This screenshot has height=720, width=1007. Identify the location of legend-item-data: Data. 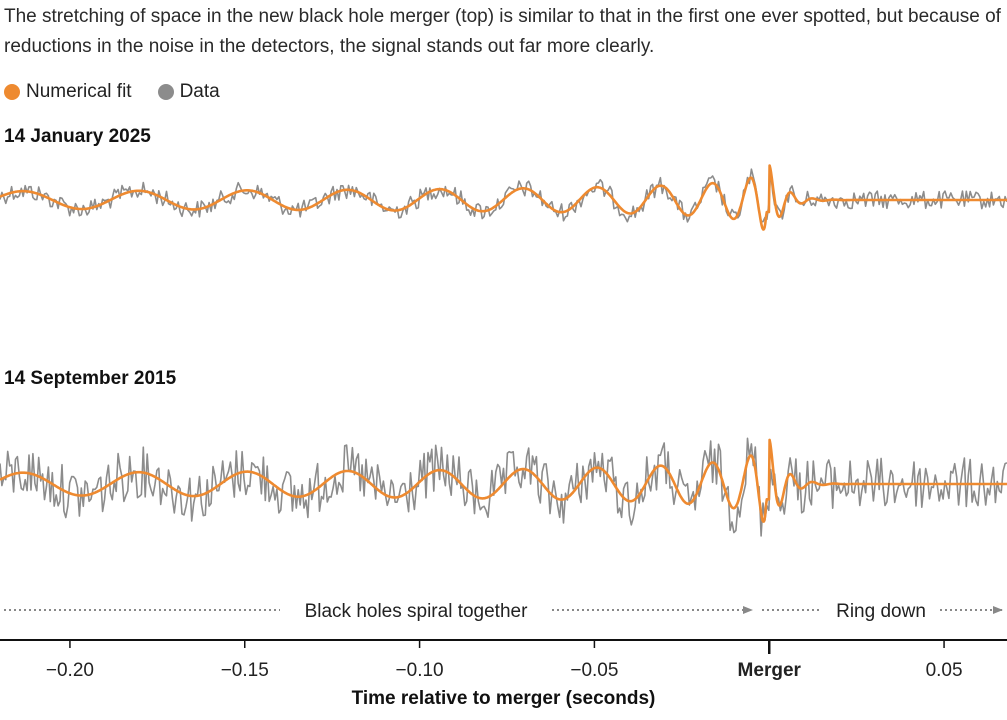
(188, 92).